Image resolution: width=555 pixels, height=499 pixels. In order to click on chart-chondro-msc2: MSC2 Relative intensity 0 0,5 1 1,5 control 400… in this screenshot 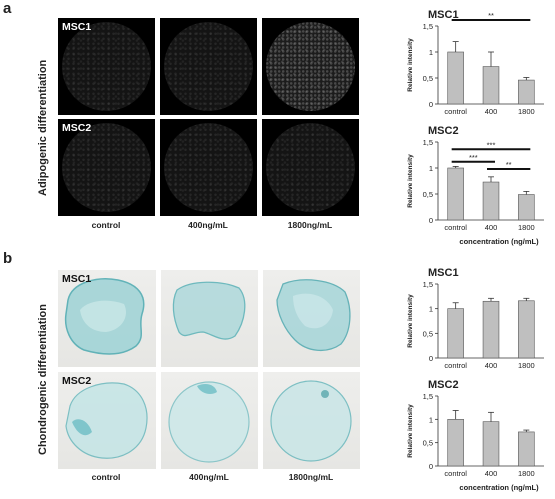, I will do `click(475, 434)`.